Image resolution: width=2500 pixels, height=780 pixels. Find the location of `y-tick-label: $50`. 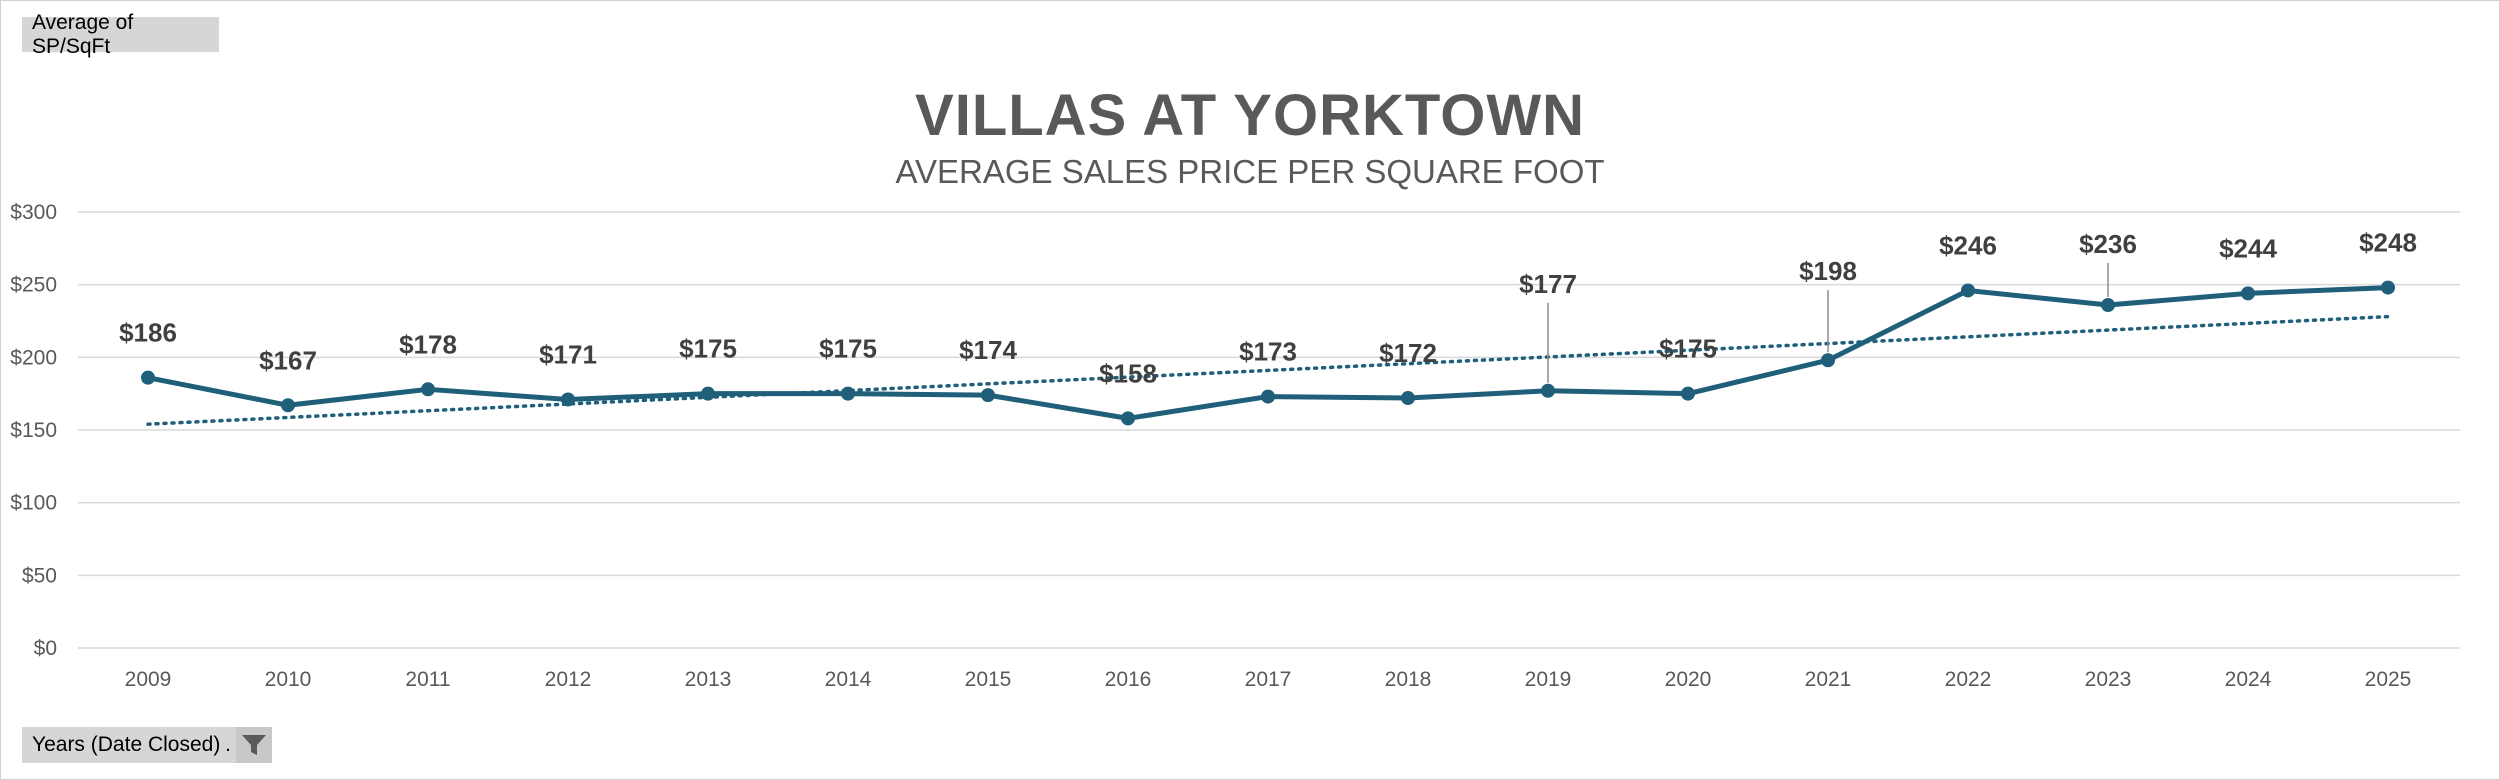

y-tick-label: $50 is located at coordinates (39, 575).